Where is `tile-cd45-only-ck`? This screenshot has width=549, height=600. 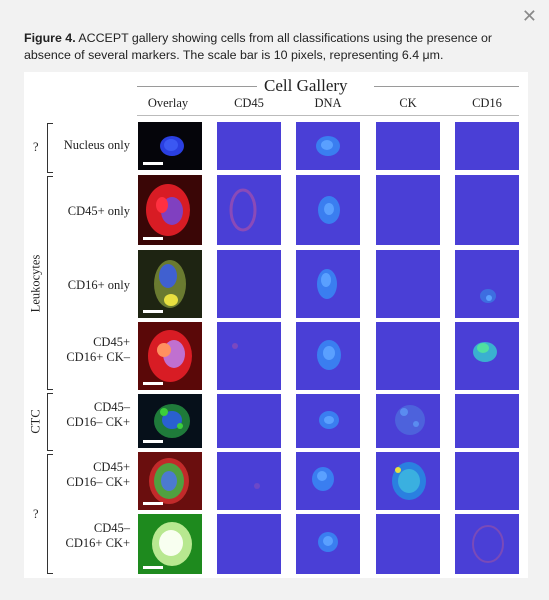 tile-cd45-only-ck is located at coordinates (408, 210).